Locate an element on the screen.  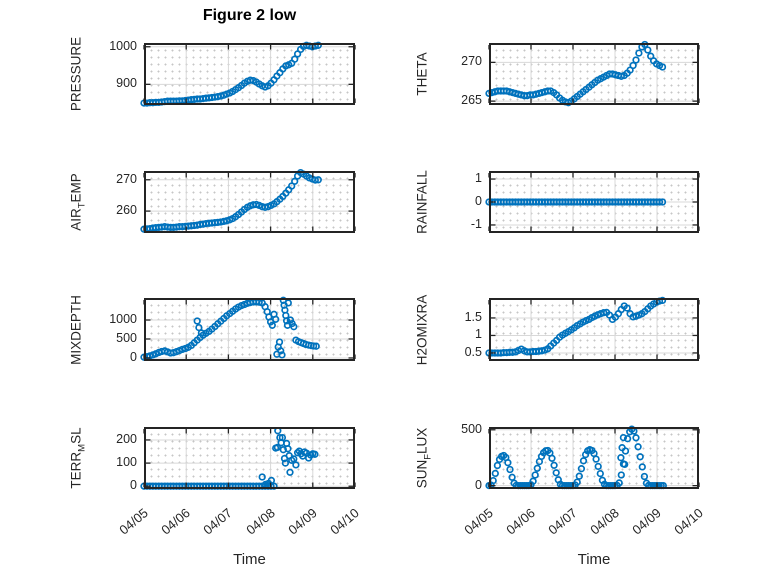
xlabel-time-left: Time is located at coordinates (249, 559).